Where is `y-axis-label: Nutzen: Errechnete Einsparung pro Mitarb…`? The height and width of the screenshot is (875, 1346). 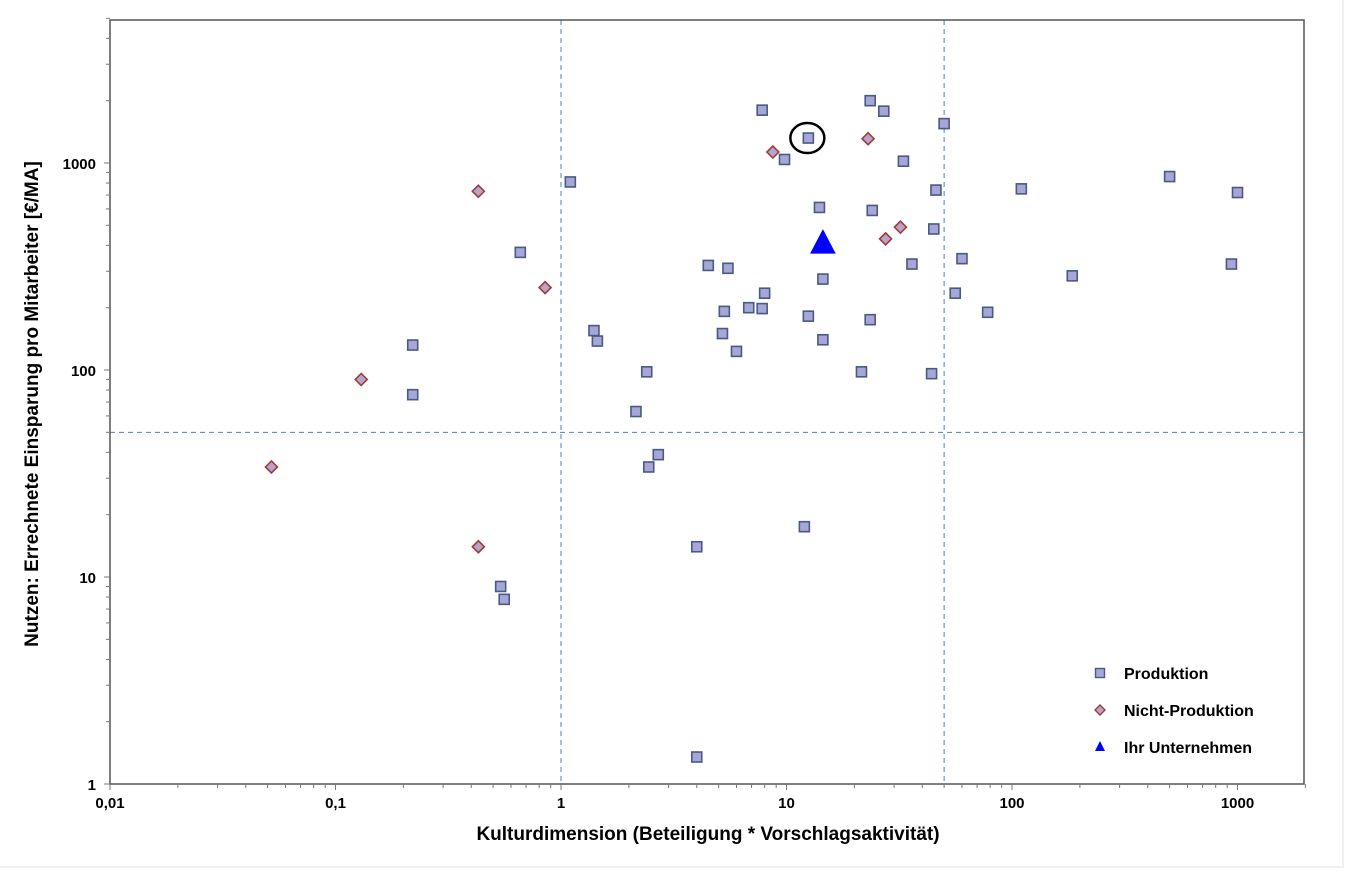
y-axis-label: Nutzen: Errechnete Einsparung pro Mitarb… is located at coordinates (32, 404).